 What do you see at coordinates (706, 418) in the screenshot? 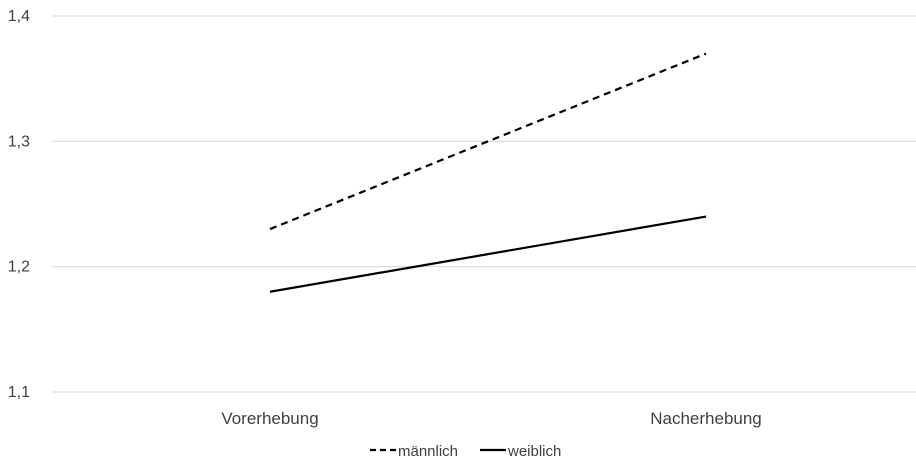
I see `x-tick-label: Nacherhebung` at bounding box center [706, 418].